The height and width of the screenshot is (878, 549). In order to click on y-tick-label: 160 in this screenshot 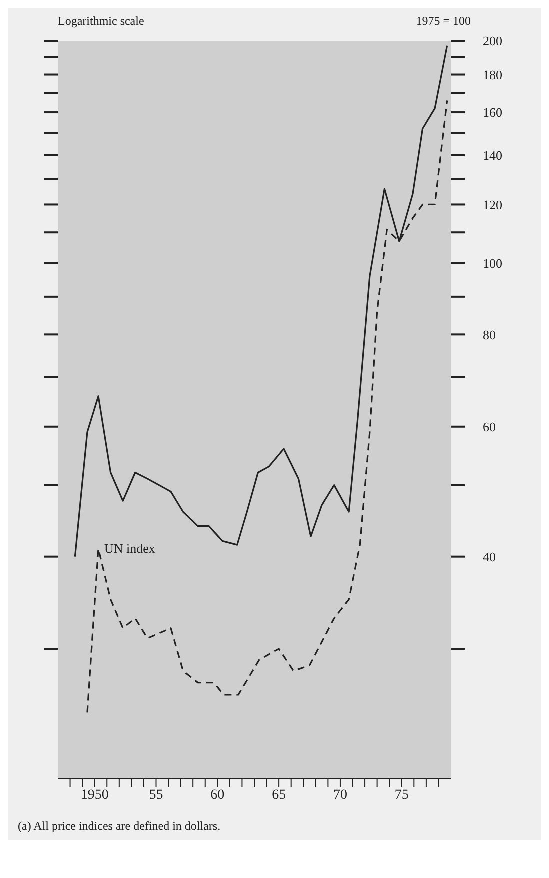, I will do `click(492, 112)`.